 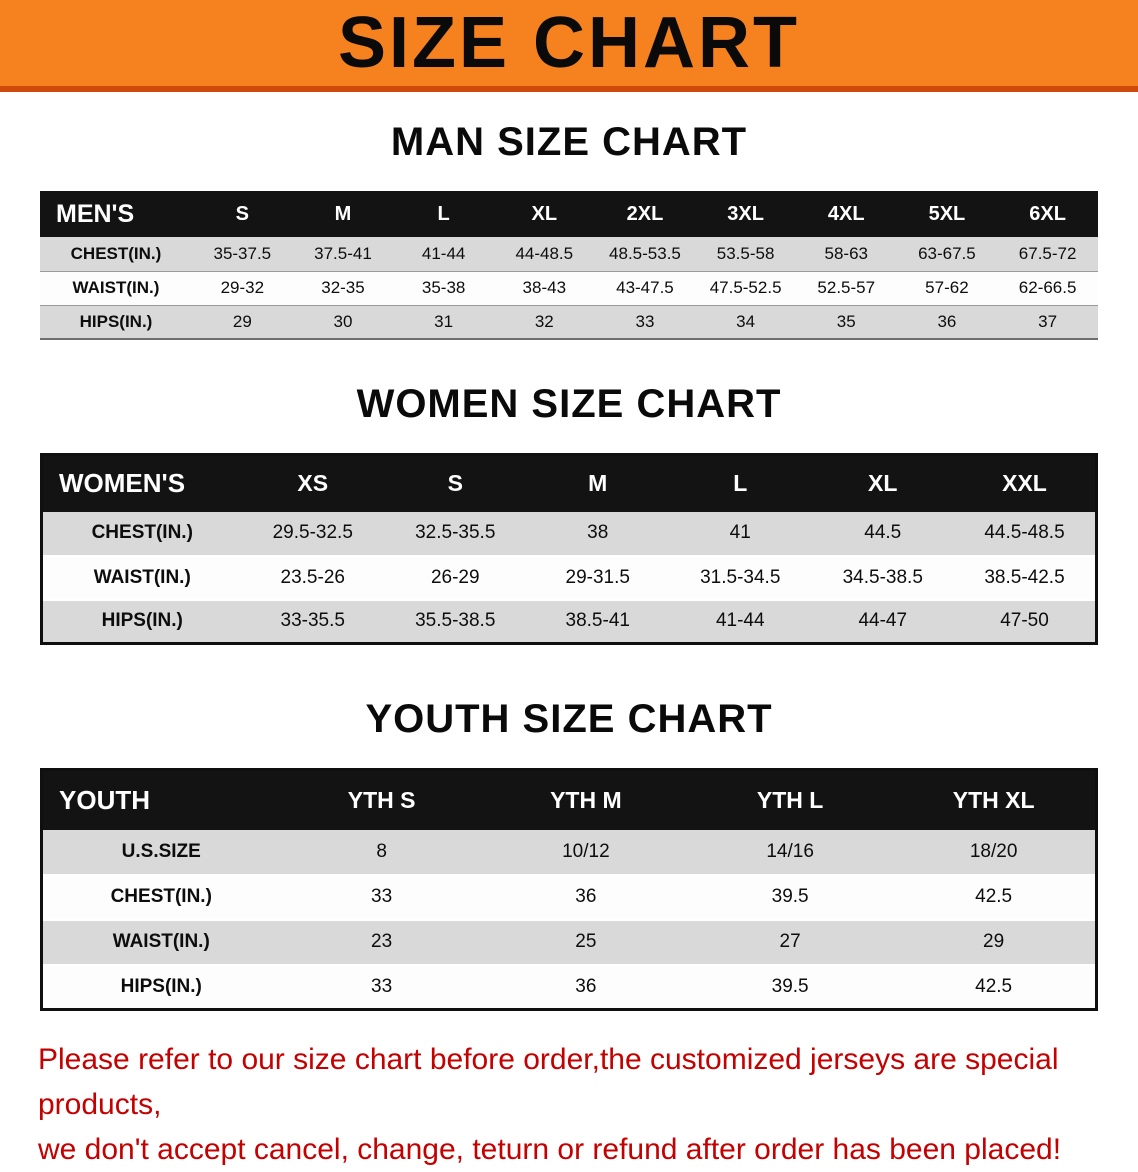 What do you see at coordinates (444, 321) in the screenshot?
I see `size-value: 31` at bounding box center [444, 321].